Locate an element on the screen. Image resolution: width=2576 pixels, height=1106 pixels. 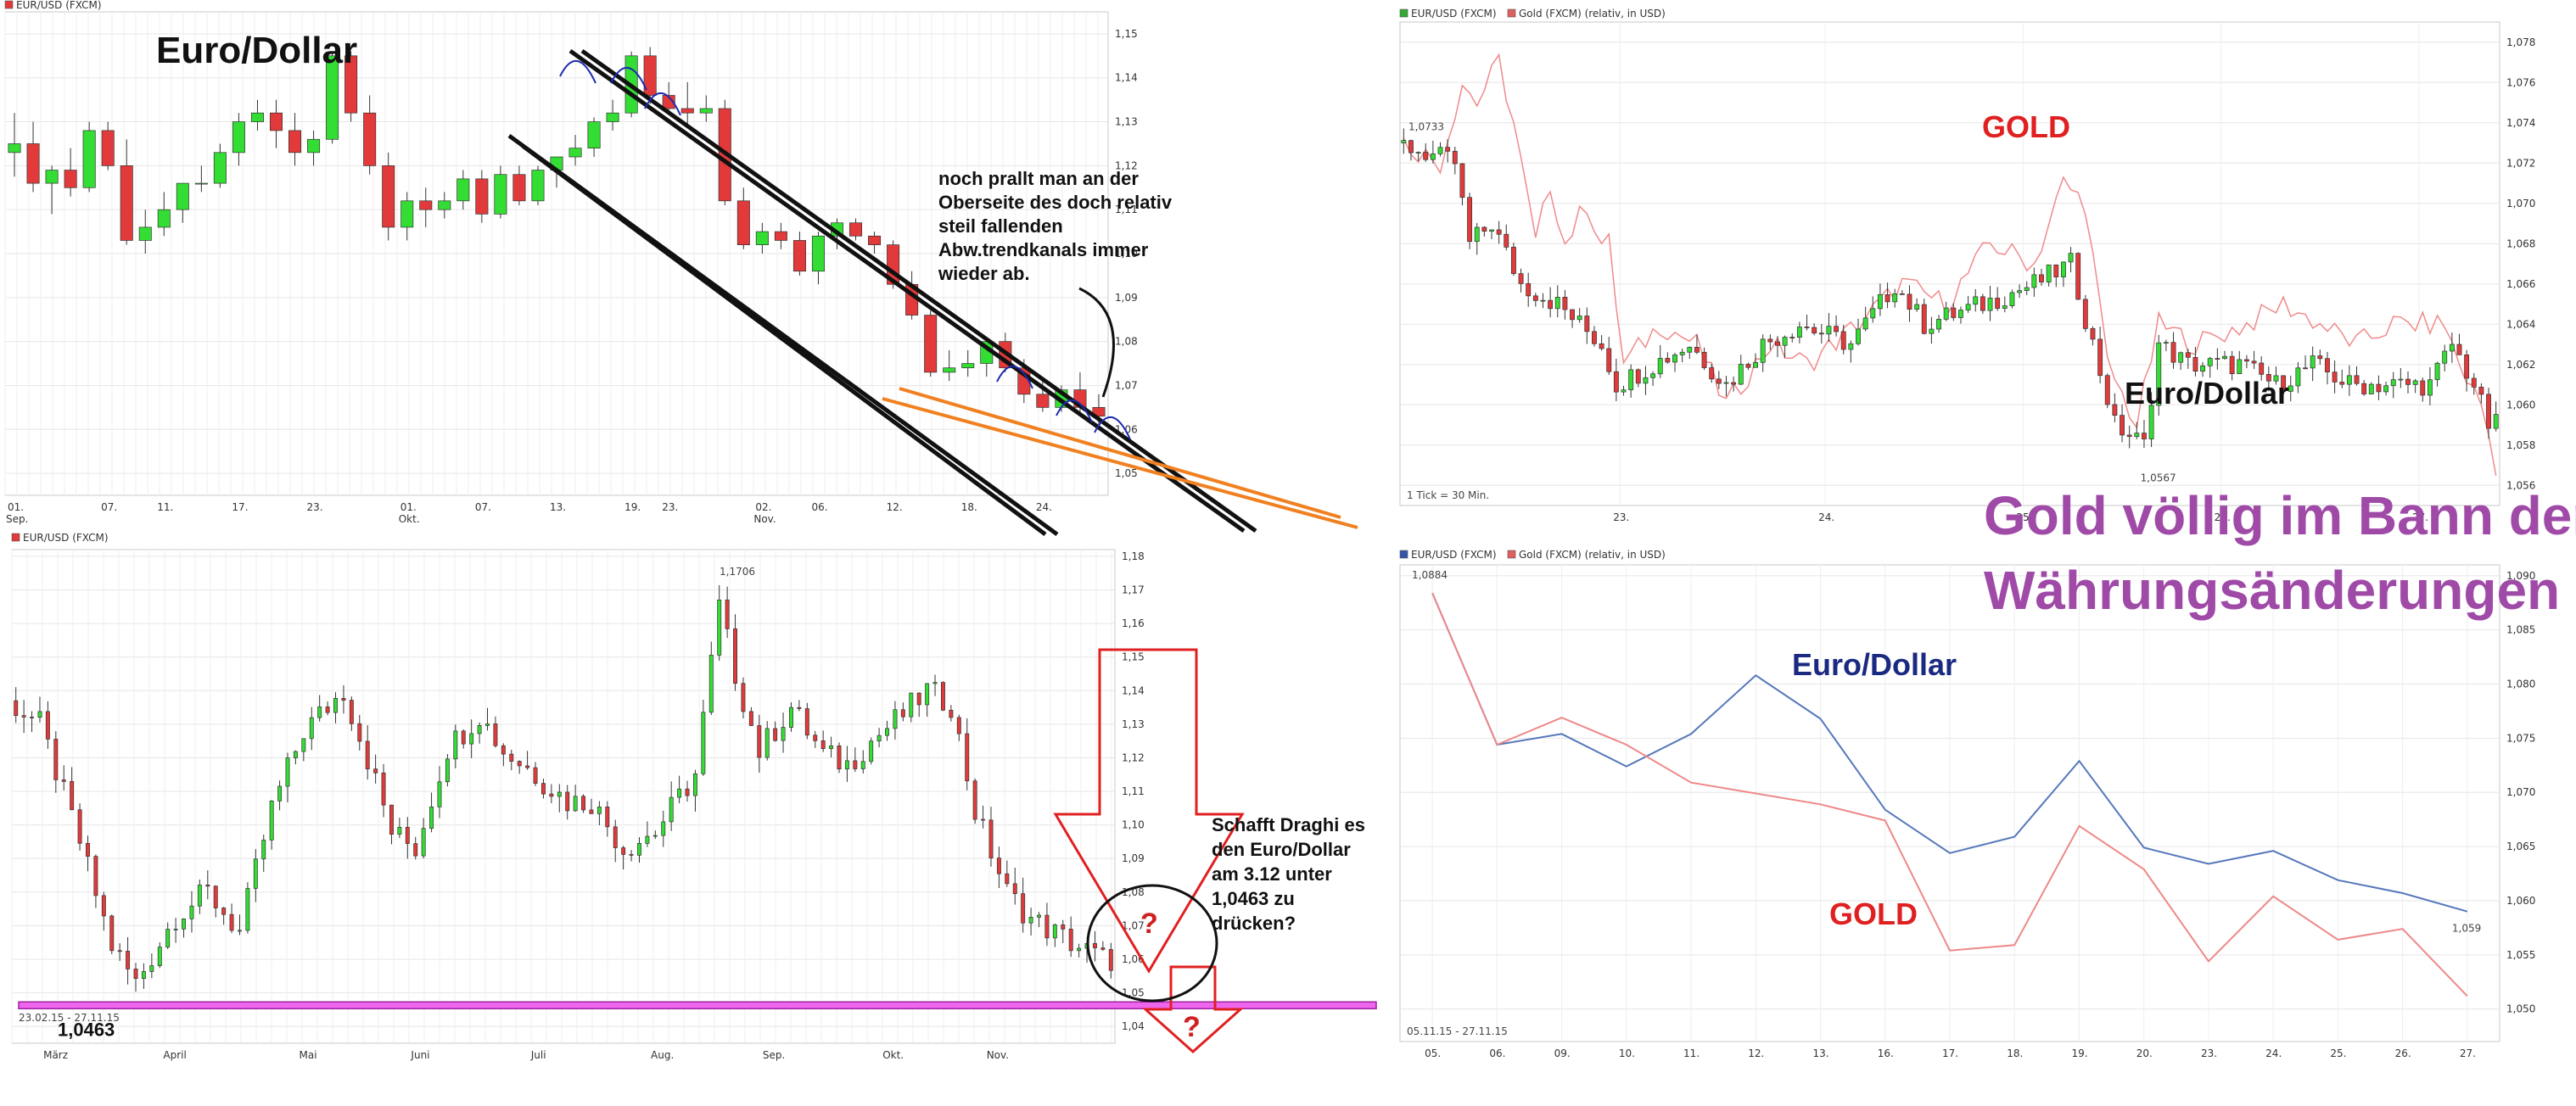
date-range-label: 05.11.15 - 27.11.15 is located at coordinates (1457, 1031).